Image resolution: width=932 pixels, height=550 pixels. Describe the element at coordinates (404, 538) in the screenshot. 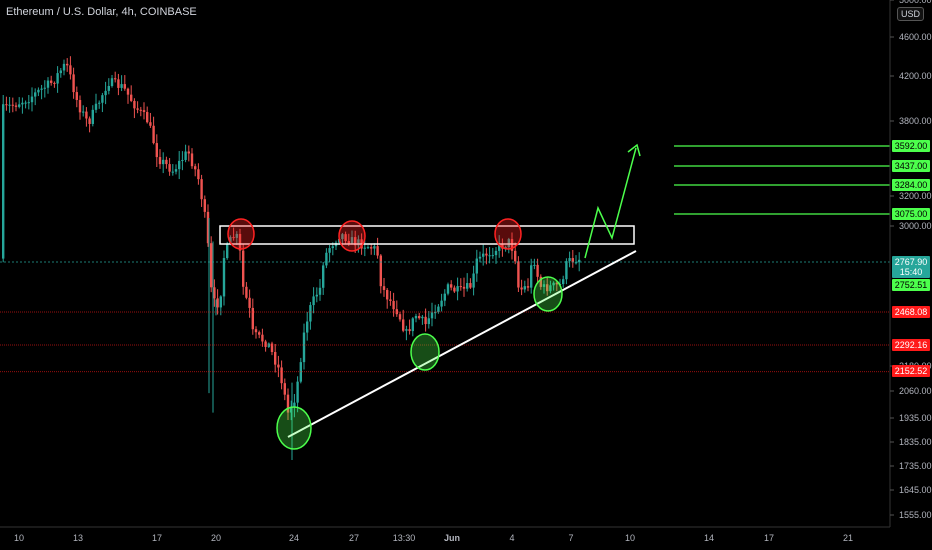

I see `time-tick-label: 13:30` at that location.